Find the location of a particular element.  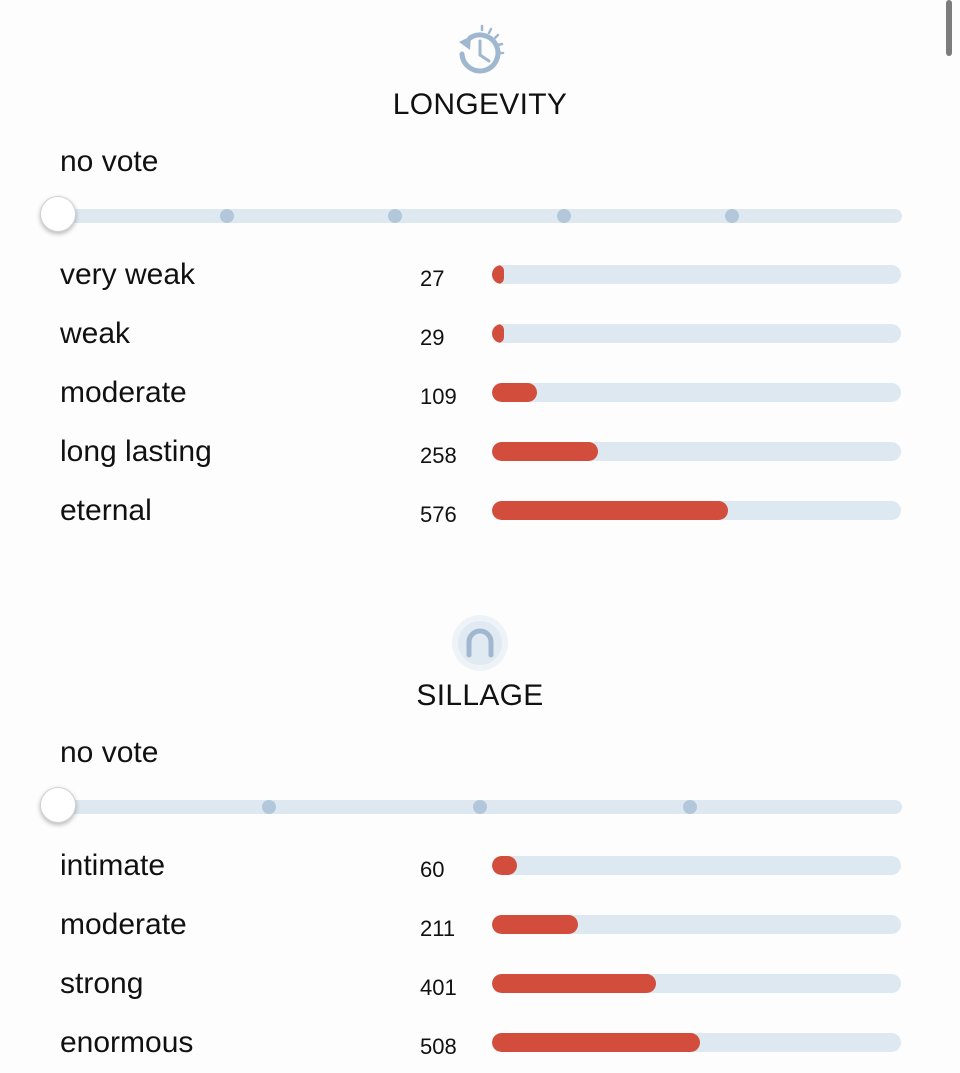

longevity-row-very-weak: very weak 27 is located at coordinates (480, 275).